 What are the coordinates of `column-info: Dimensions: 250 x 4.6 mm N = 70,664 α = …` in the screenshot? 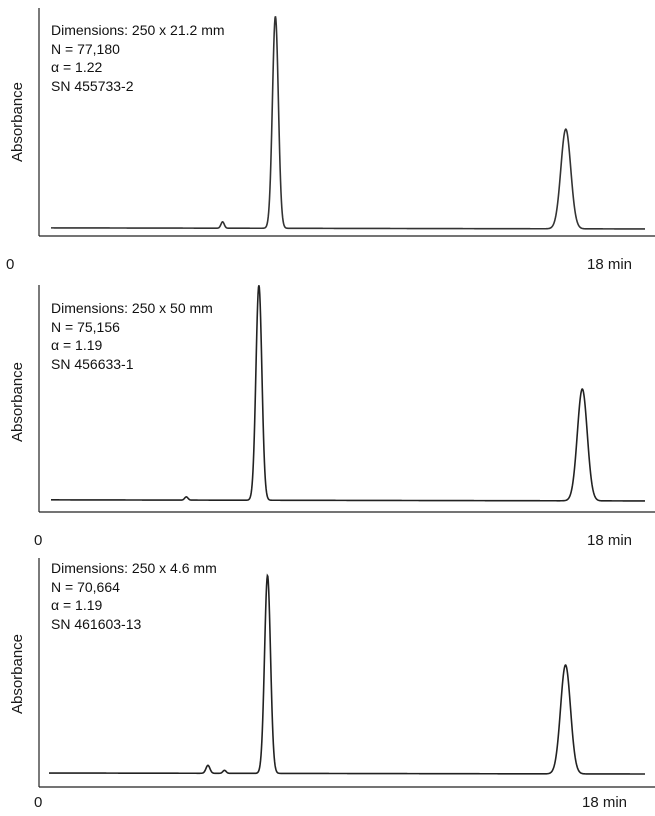 It's located at (134, 596).